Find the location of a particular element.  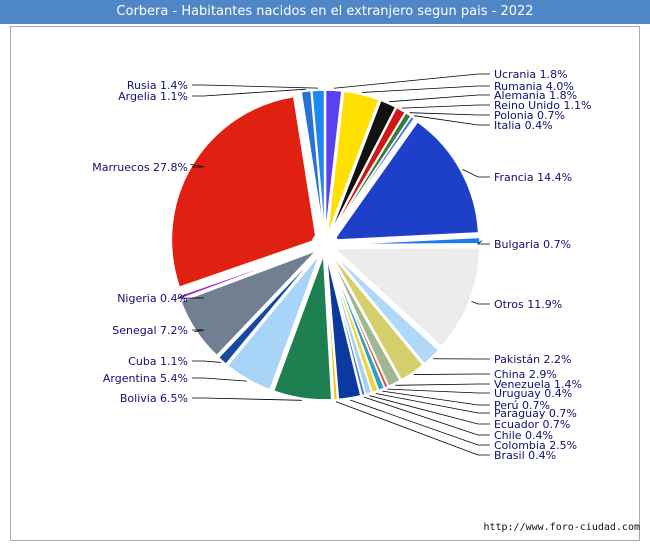

label-argelia: Argelia 1.1% is located at coordinates (153, 96).